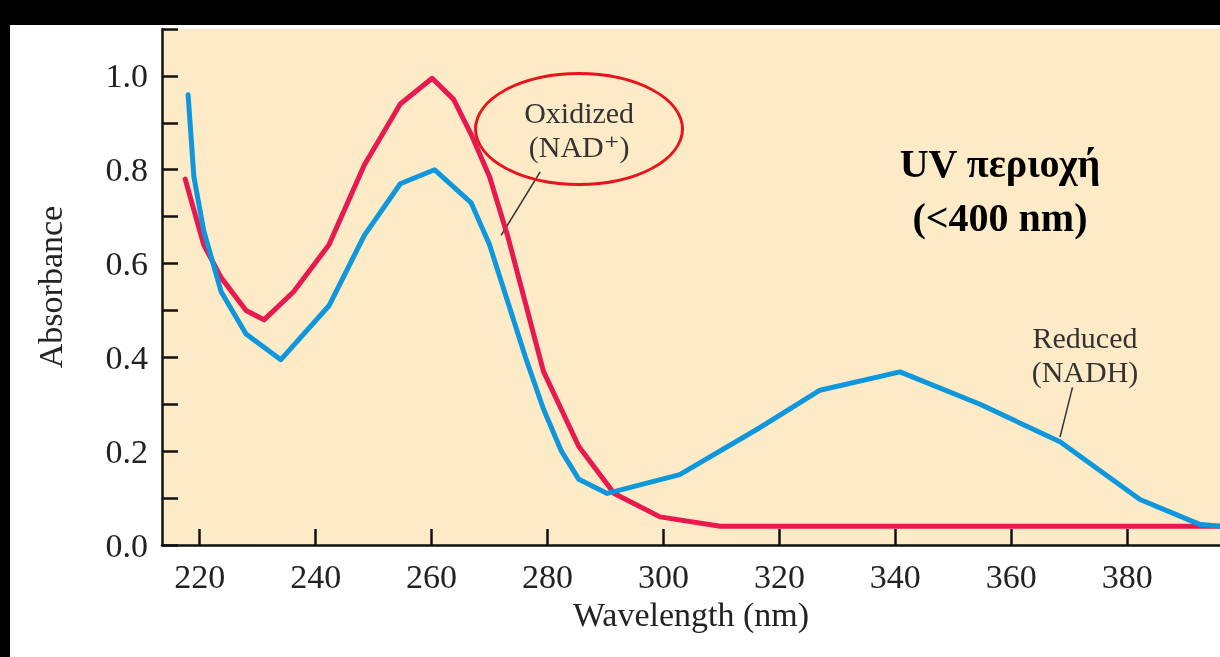 The height and width of the screenshot is (657, 1220). Describe the element at coordinates (663, 576) in the screenshot. I see `x-tick-label: 300` at that location.